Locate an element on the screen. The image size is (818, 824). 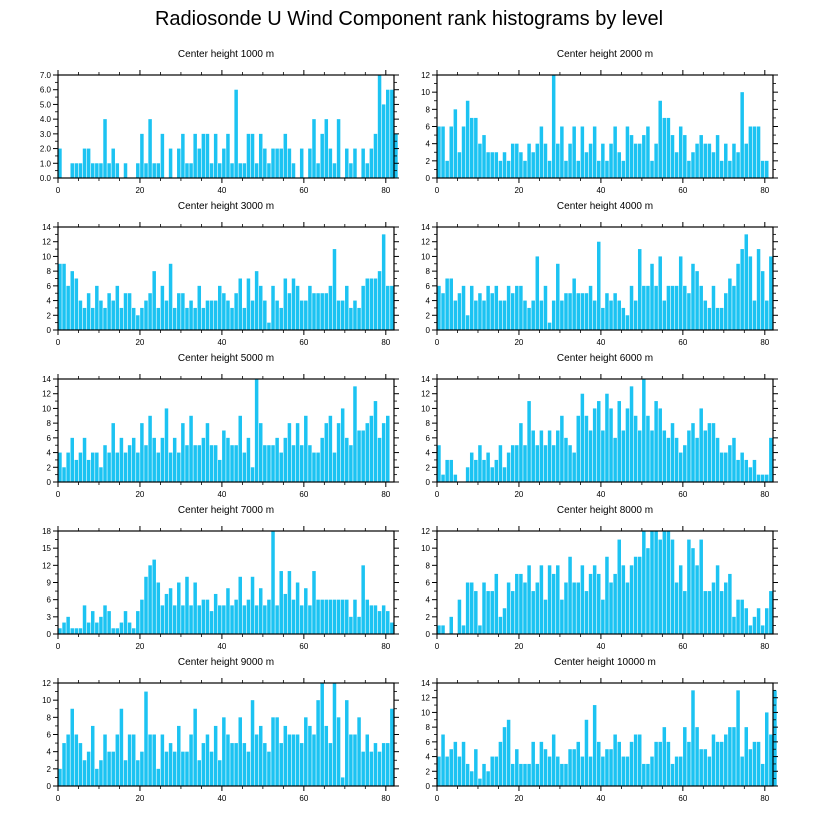
y-tick-label: 6 is located at coordinates (428, 583).